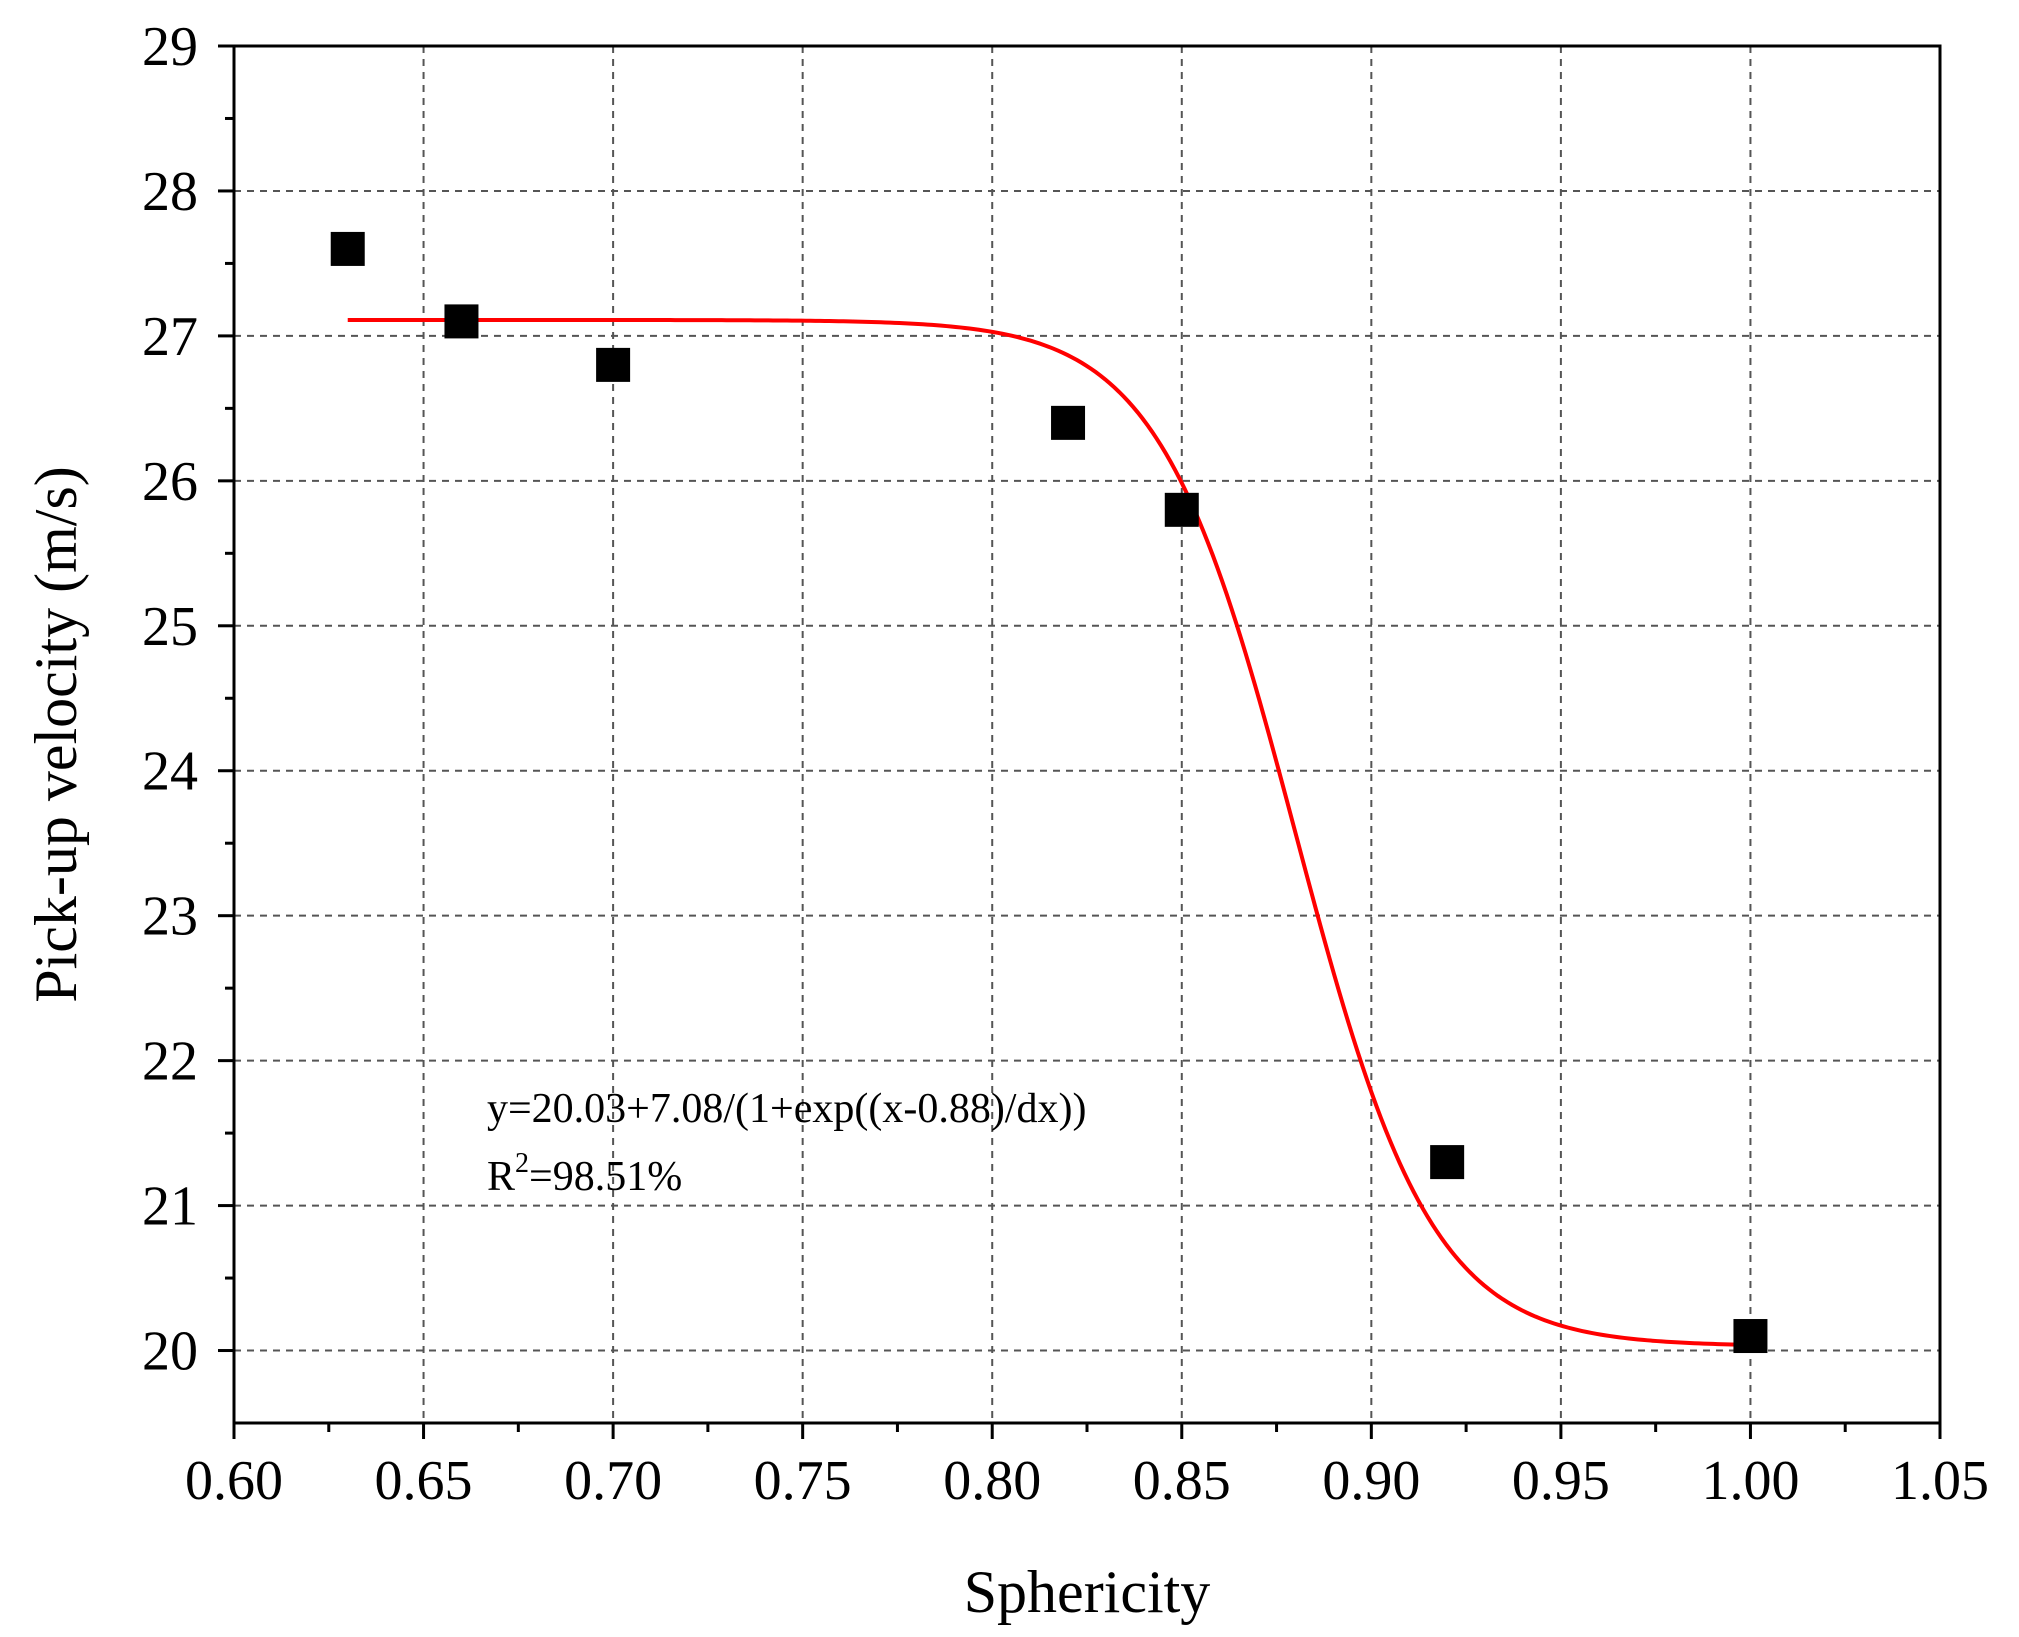 The width and height of the screenshot is (2019, 1637). I want to click on r2-superscript: 2, so click(522, 1163).